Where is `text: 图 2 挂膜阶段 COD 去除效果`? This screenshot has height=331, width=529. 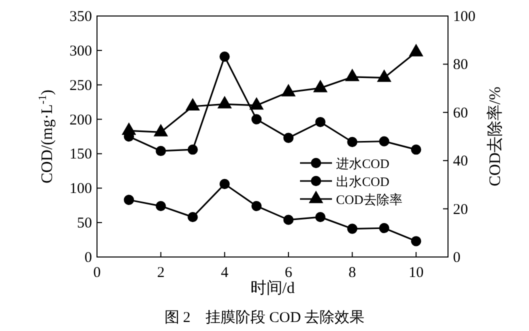 text: 图 2 挂膜阶段 COD 去除效果 is located at coordinates (264, 317).